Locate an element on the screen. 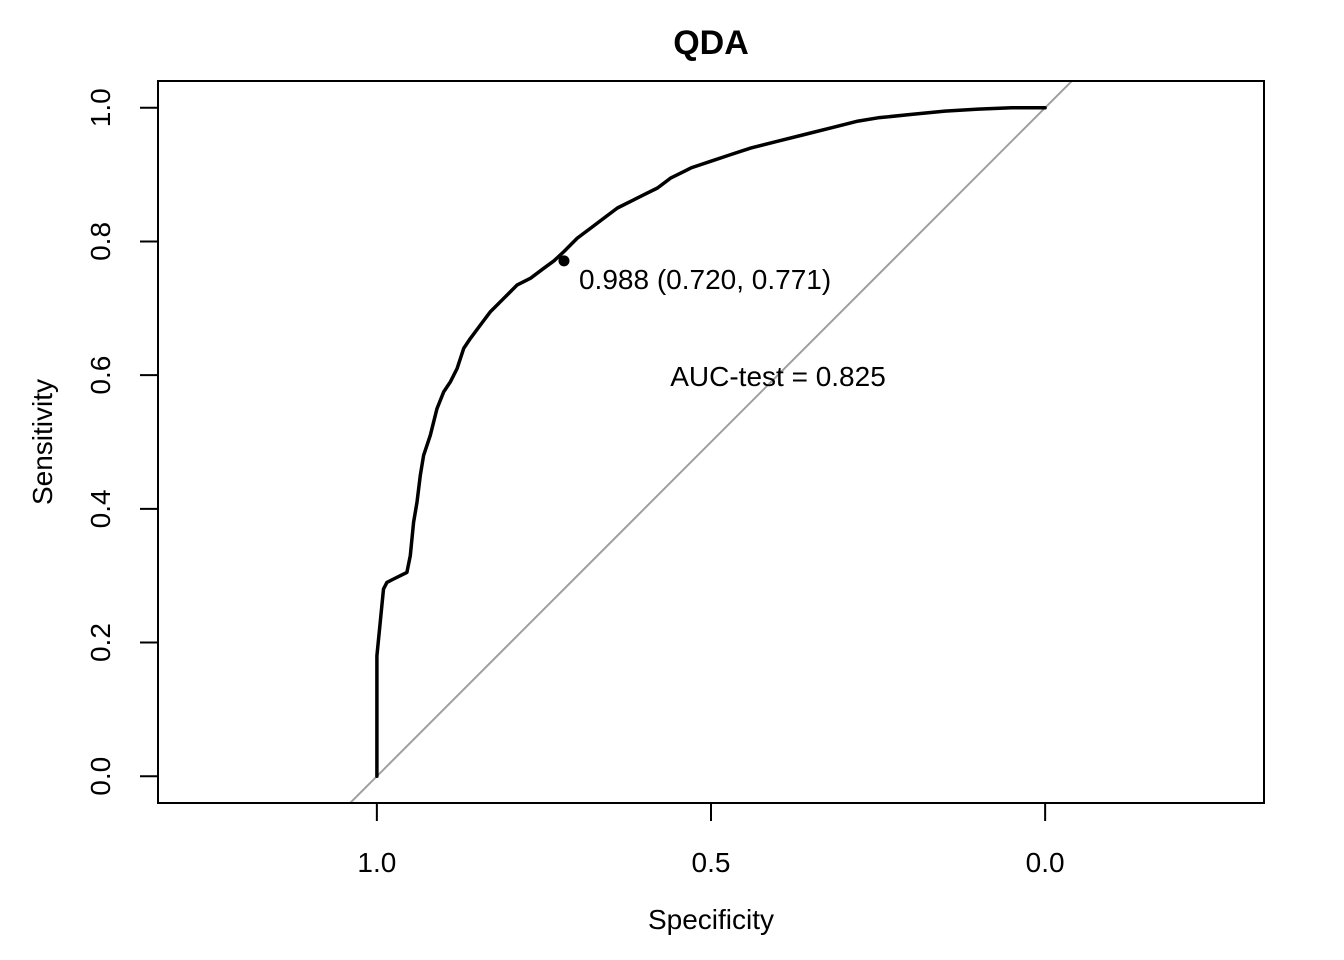 This screenshot has height=960, width=1344. x-tick-label: 0.5 is located at coordinates (711, 862).